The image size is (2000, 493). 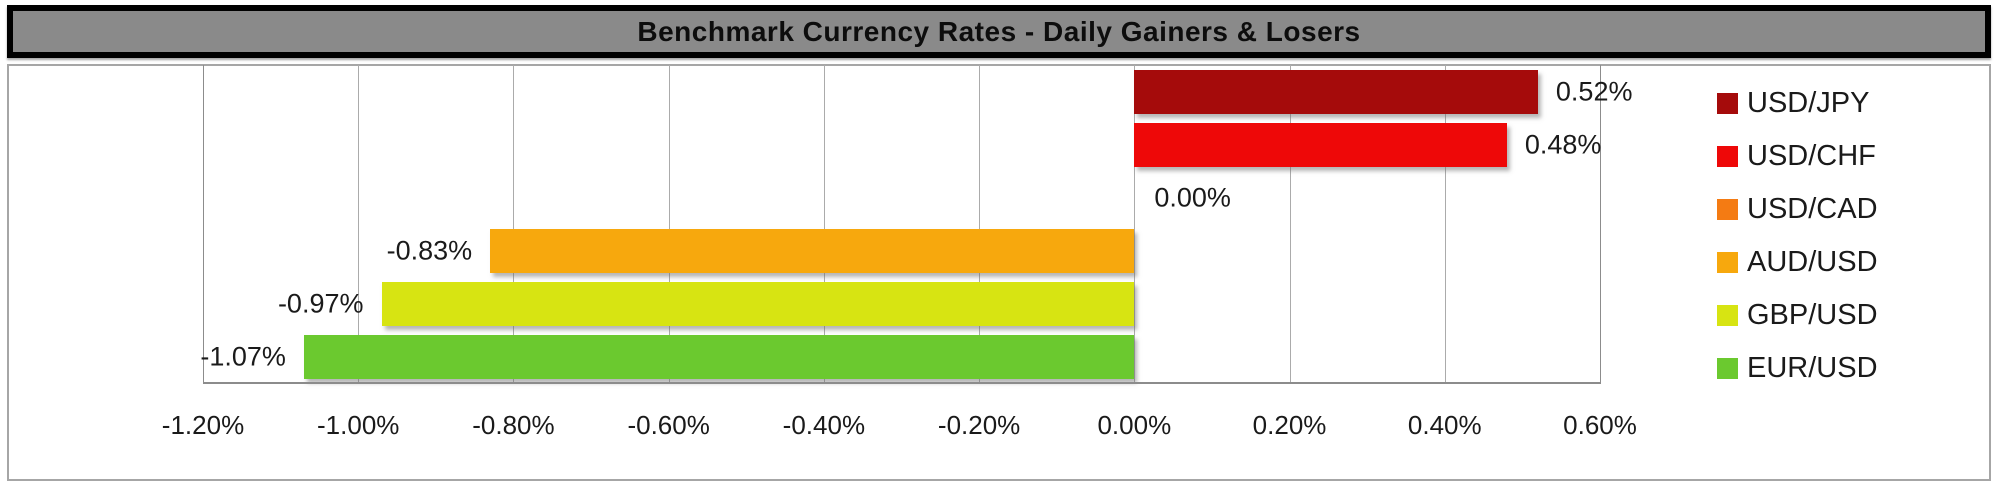 What do you see at coordinates (758, 303) in the screenshot?
I see `bar-gbp-usd` at bounding box center [758, 303].